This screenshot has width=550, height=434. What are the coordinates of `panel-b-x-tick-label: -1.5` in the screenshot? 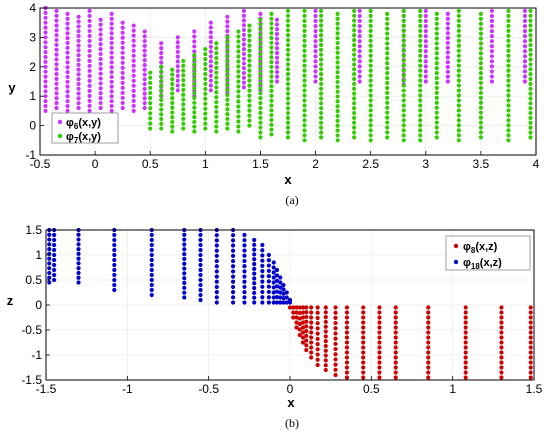 It's located at (46, 389).